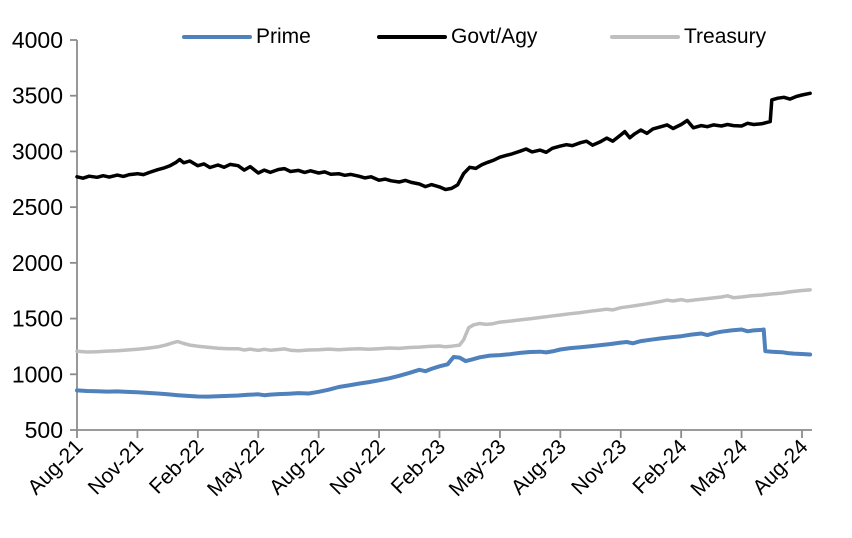 This screenshot has height=538, width=852. What do you see at coordinates (283, 36) in the screenshot?
I see `legend-label-prime: Prime` at bounding box center [283, 36].